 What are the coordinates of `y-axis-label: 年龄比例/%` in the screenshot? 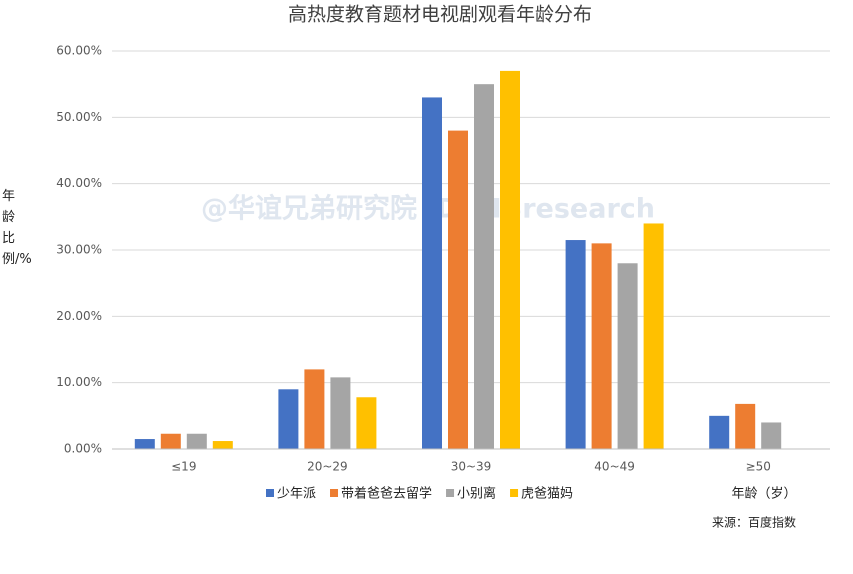 It's located at (17, 228).